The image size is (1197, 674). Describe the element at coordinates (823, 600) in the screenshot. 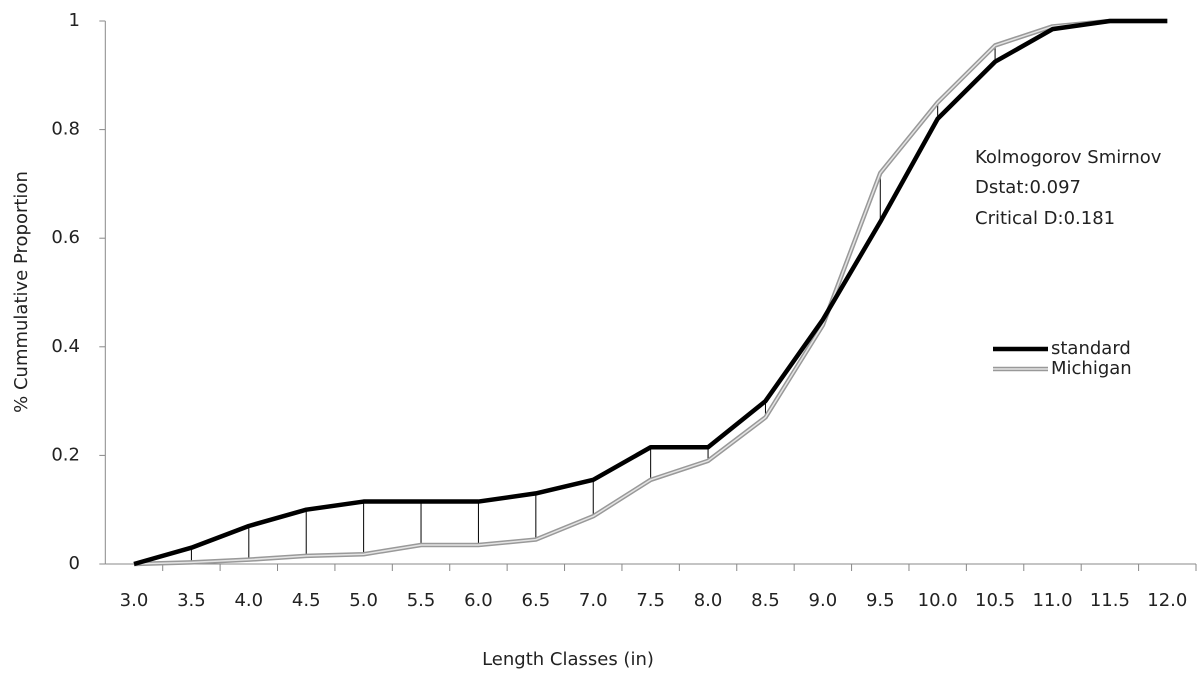

I see `x-tick-label: 9.0` at that location.